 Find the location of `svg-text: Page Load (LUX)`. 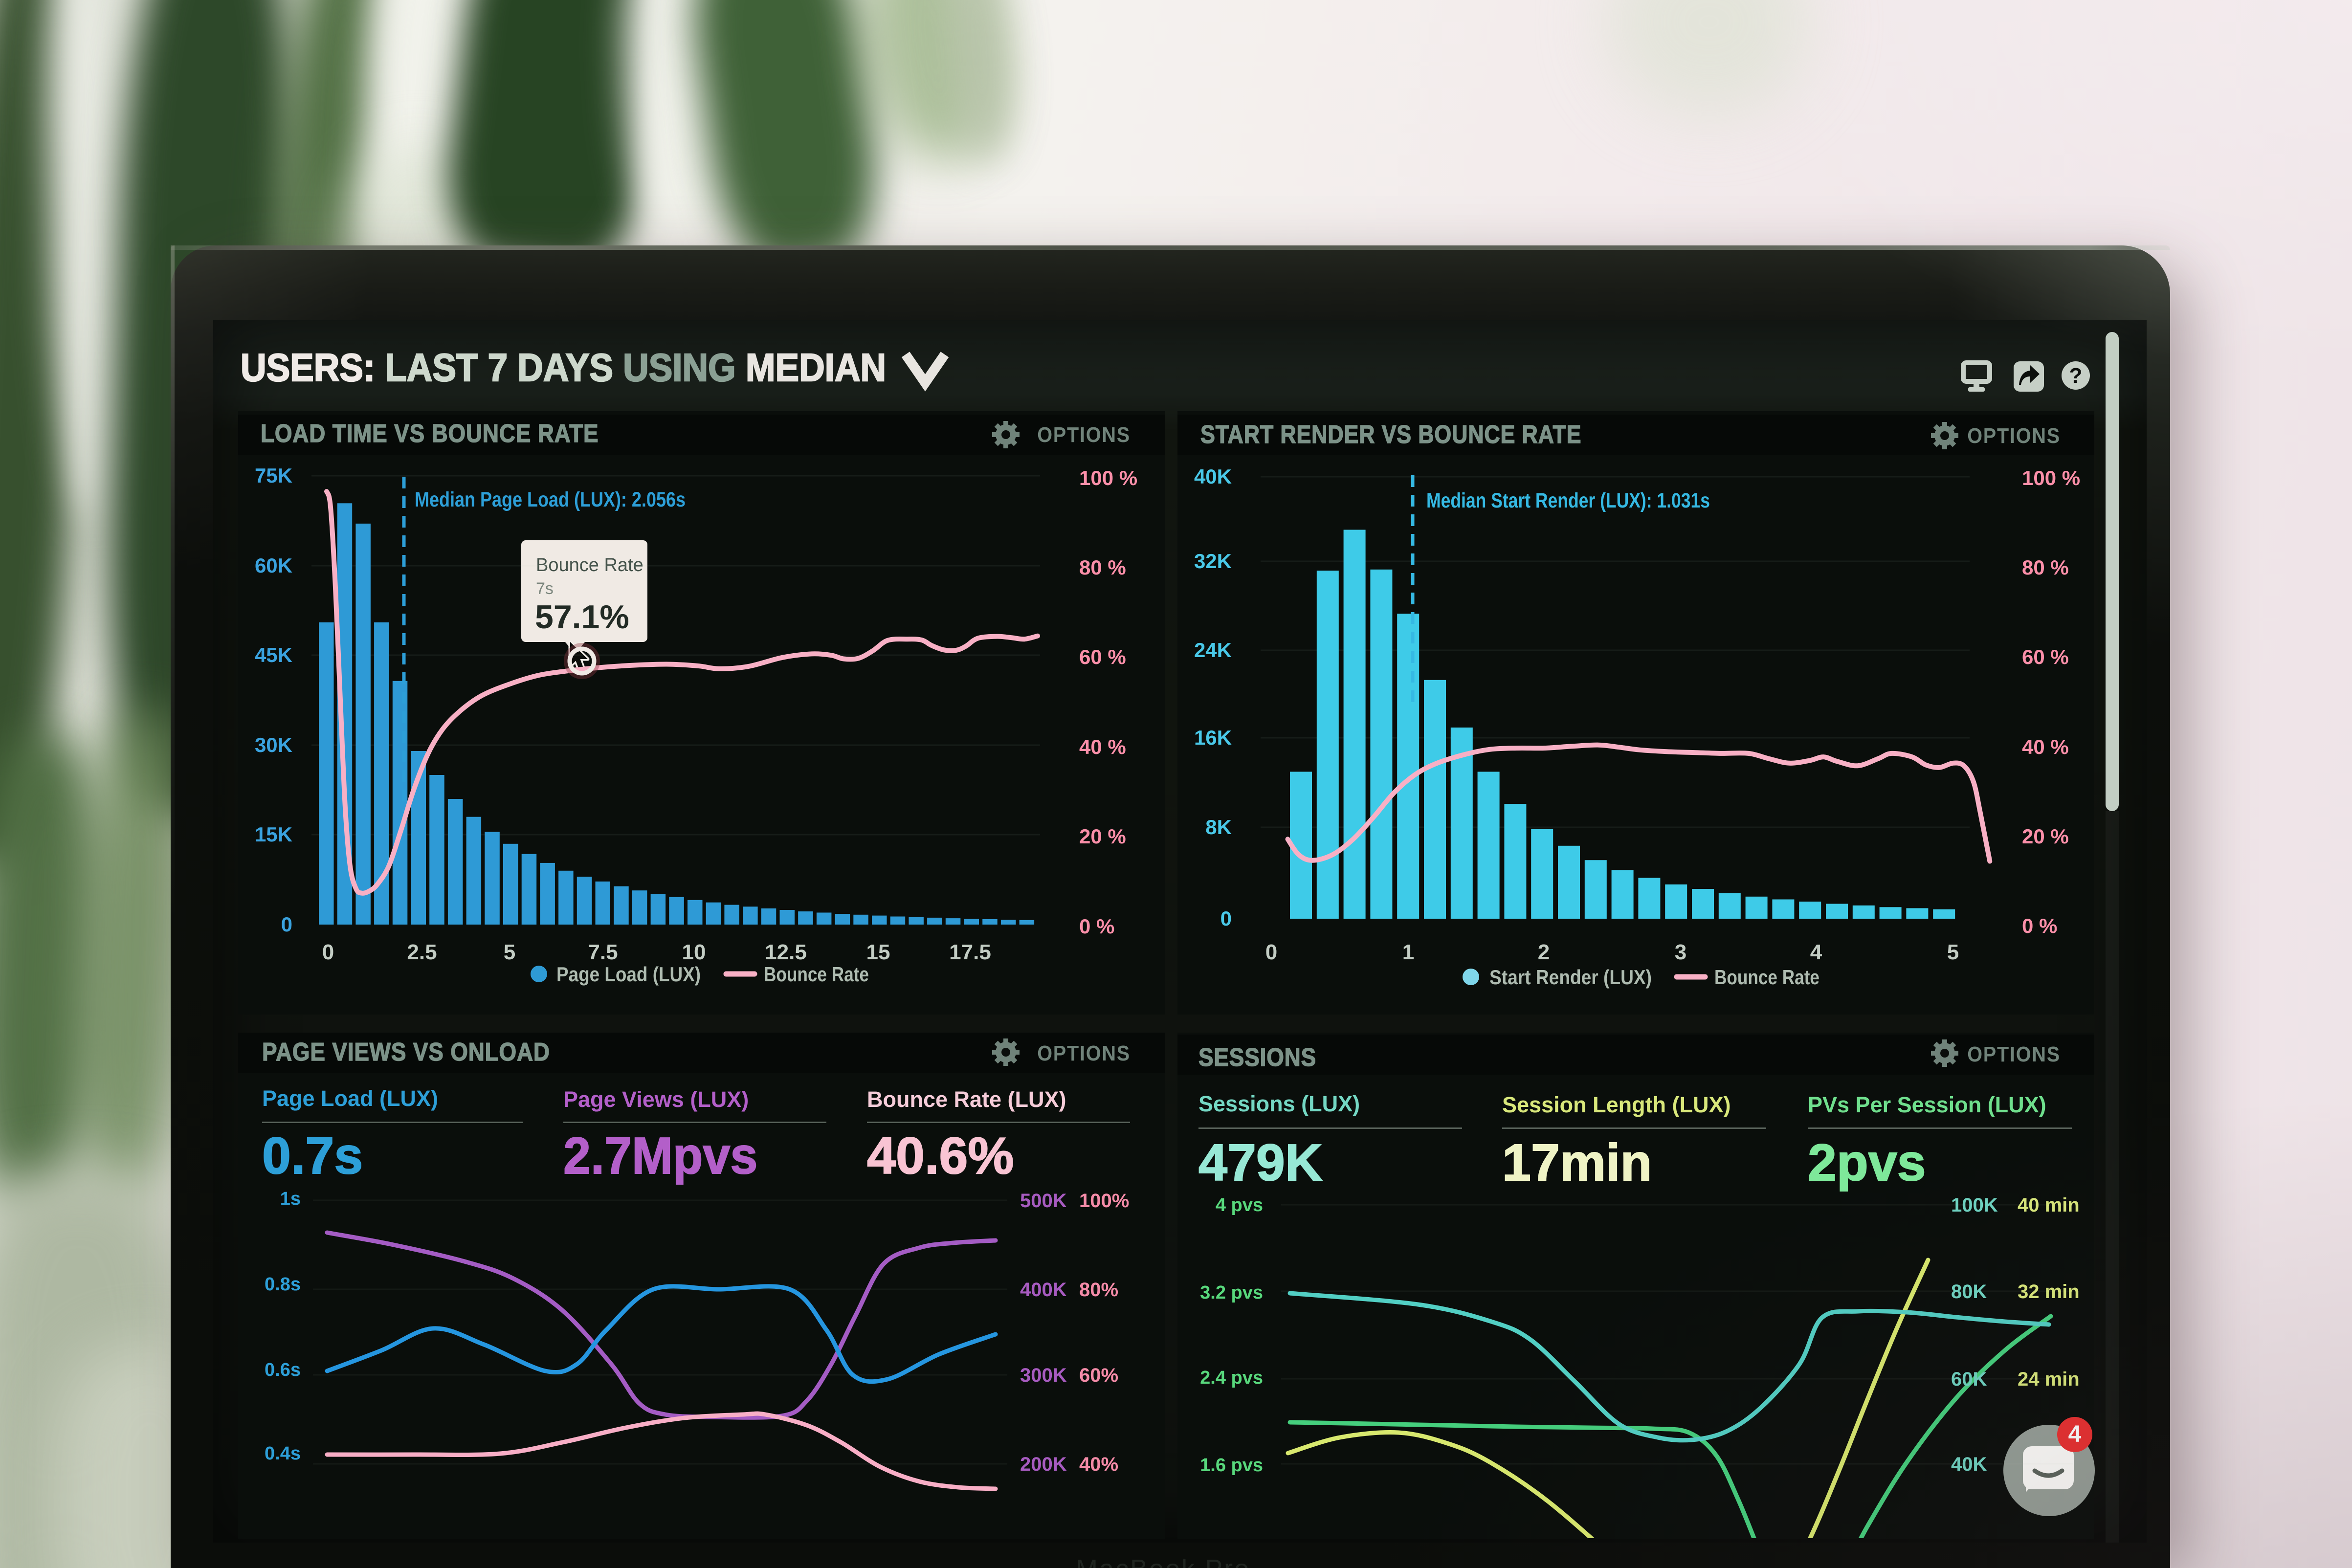

svg-text: Page Load (LUX) is located at coordinates (628, 974).